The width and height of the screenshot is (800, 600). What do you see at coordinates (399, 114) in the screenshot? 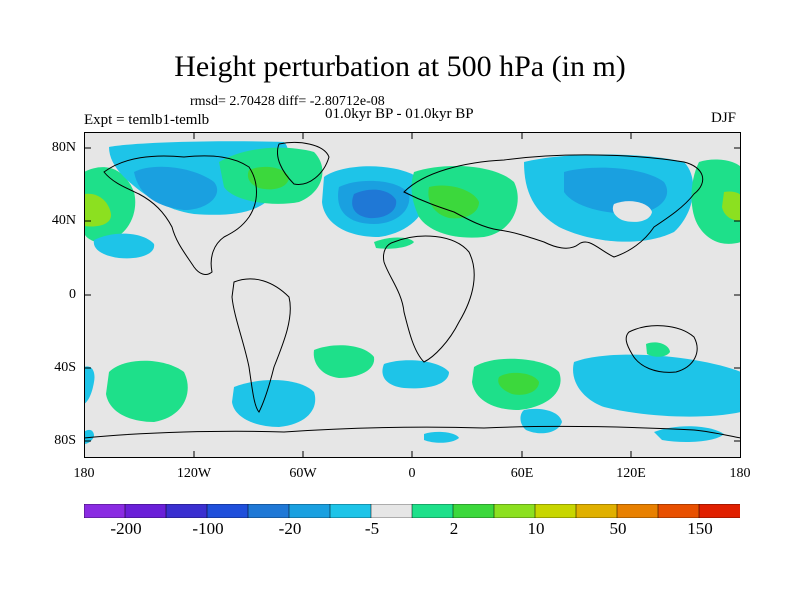
I see `period-label: 01.0kyr BP - 01.0kyr BP` at bounding box center [399, 114].